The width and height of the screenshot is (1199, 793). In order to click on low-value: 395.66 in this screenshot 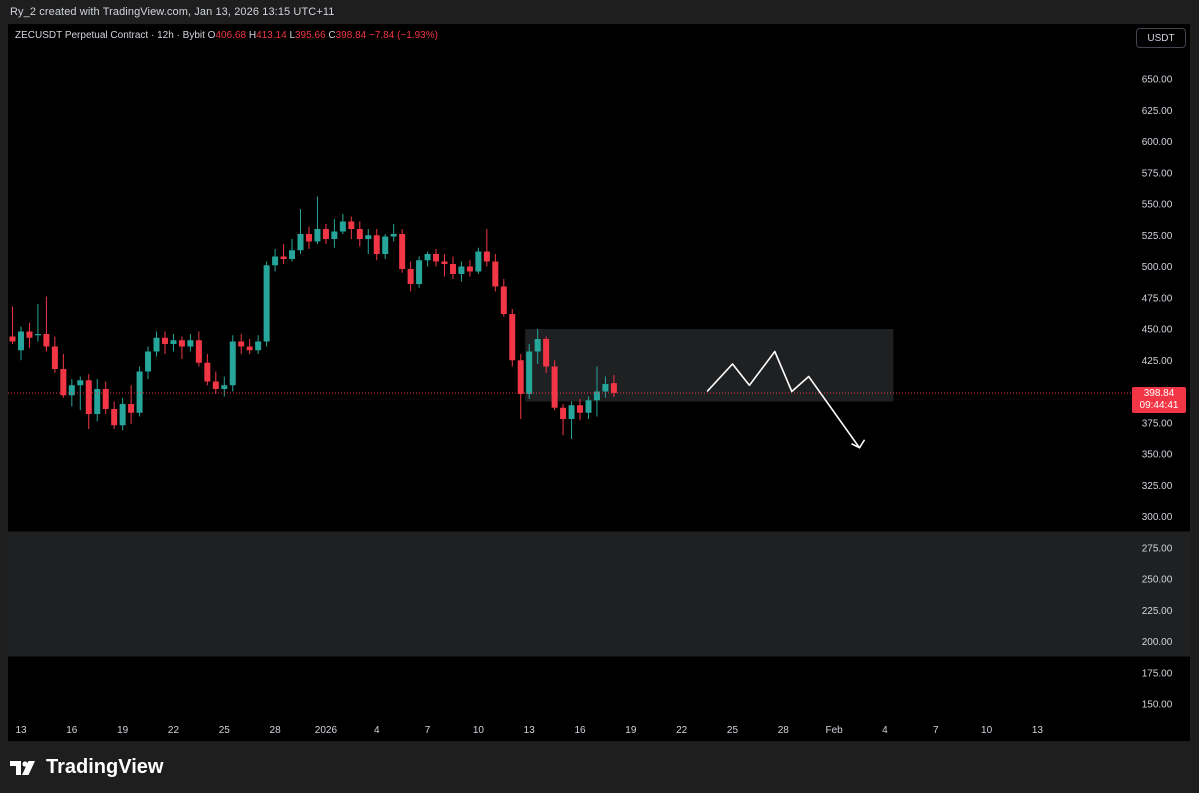, I will do `click(310, 35)`.